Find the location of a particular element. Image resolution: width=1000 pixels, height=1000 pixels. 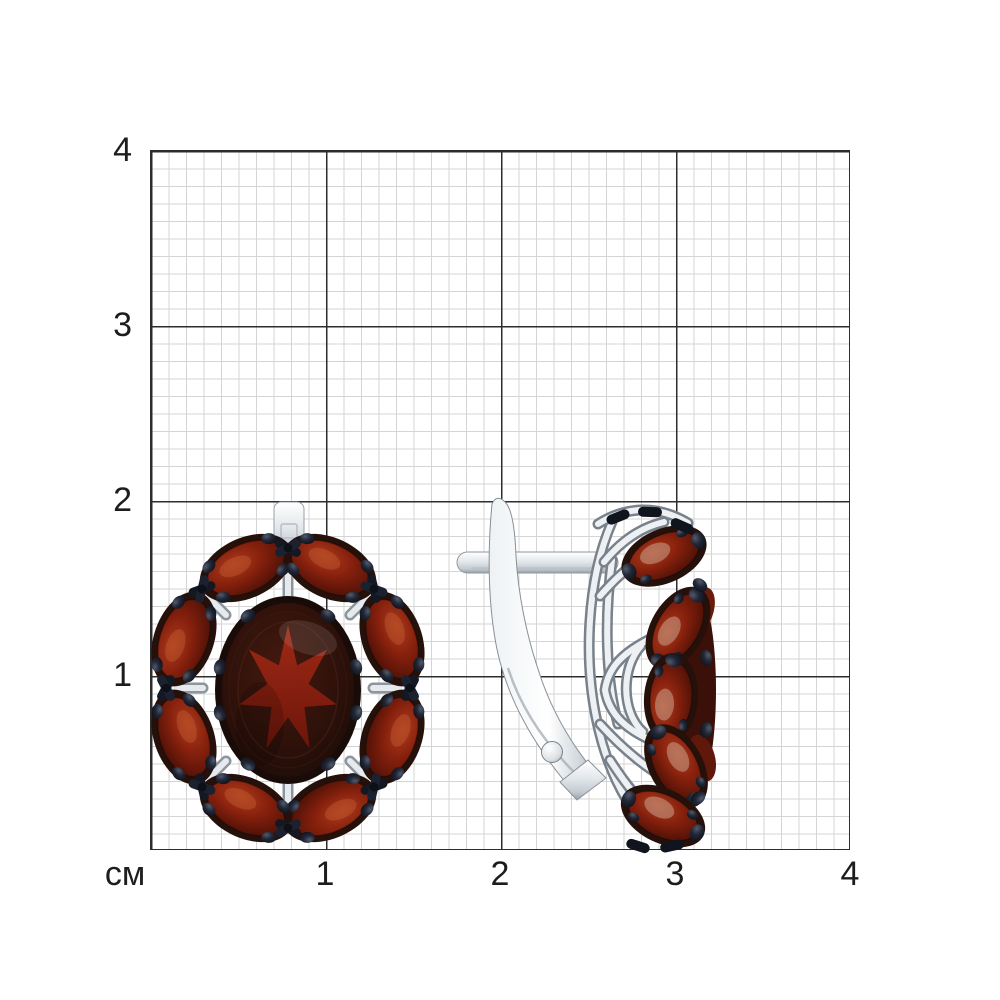

pivot-screw is located at coordinates (552, 752).